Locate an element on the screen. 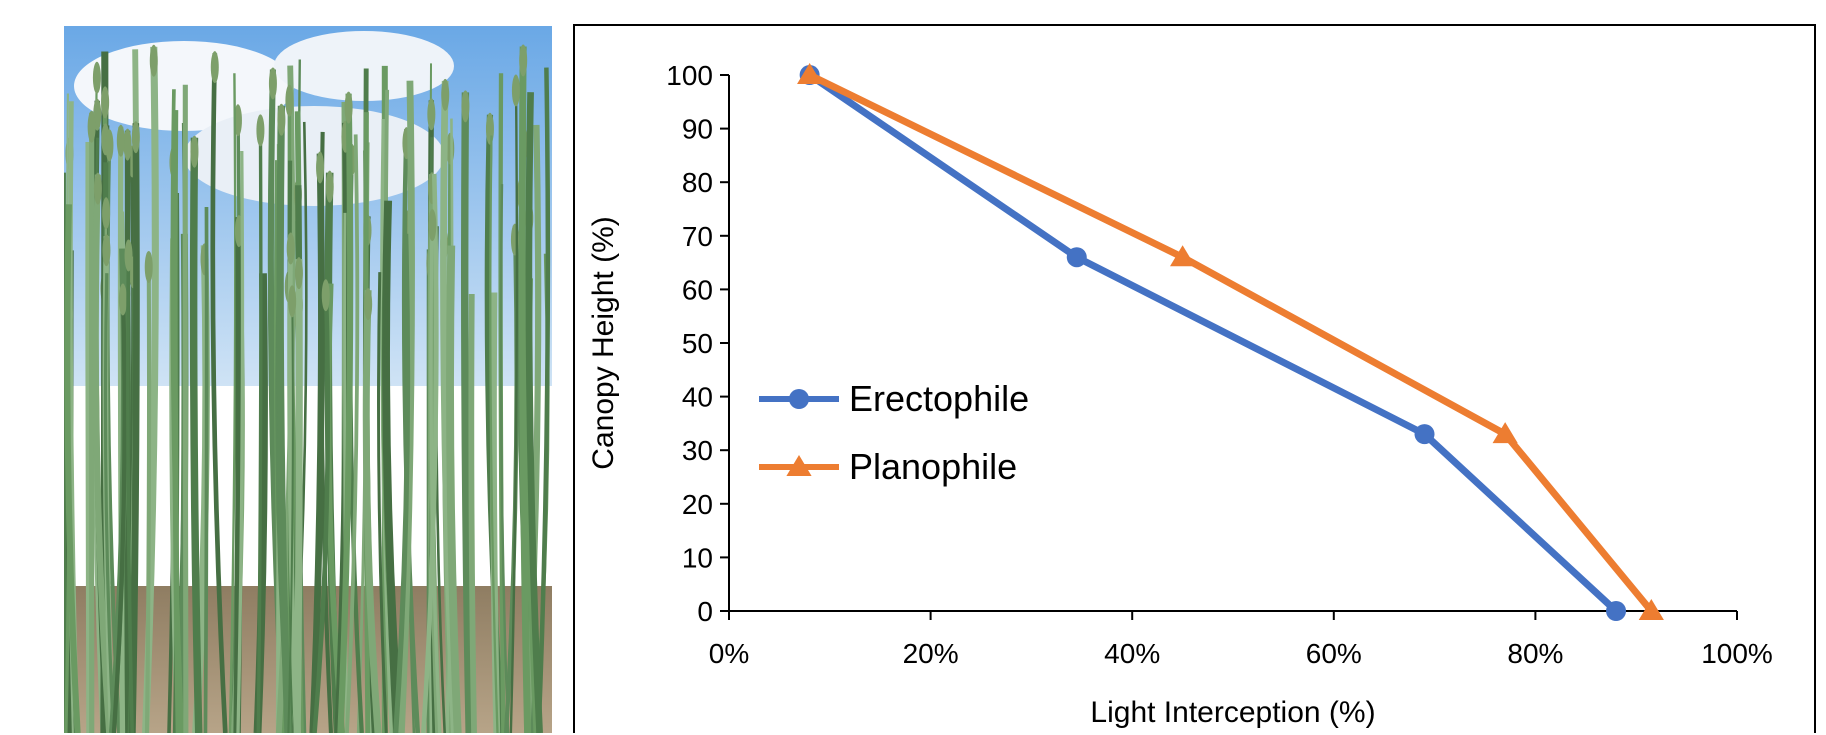 This screenshot has height=735, width=1826. legend-label: Planophile is located at coordinates (933, 466).